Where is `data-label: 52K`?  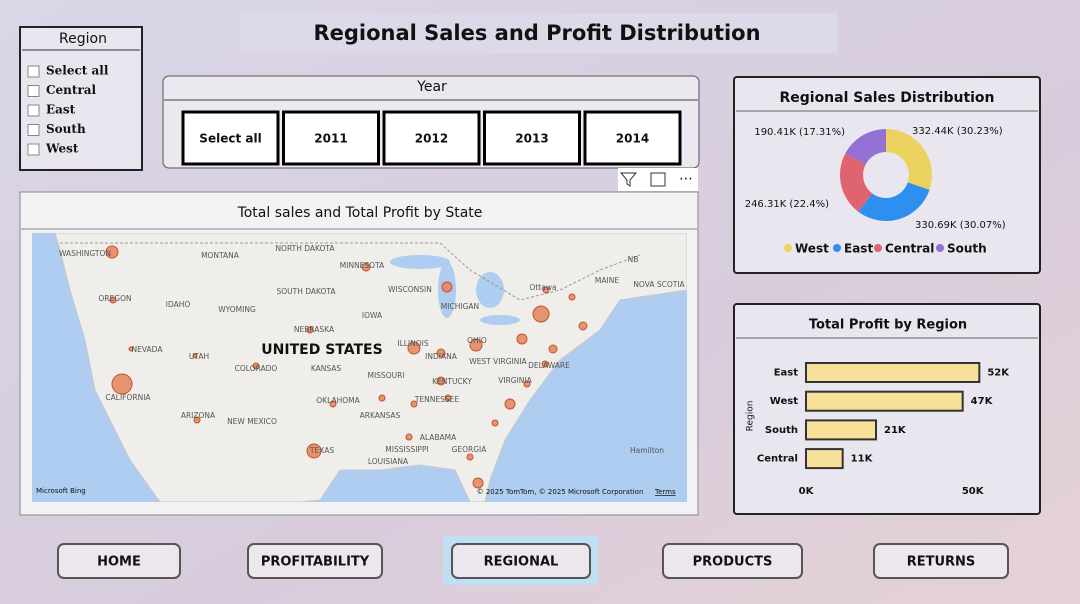
data-label: 52K is located at coordinates (998, 373).